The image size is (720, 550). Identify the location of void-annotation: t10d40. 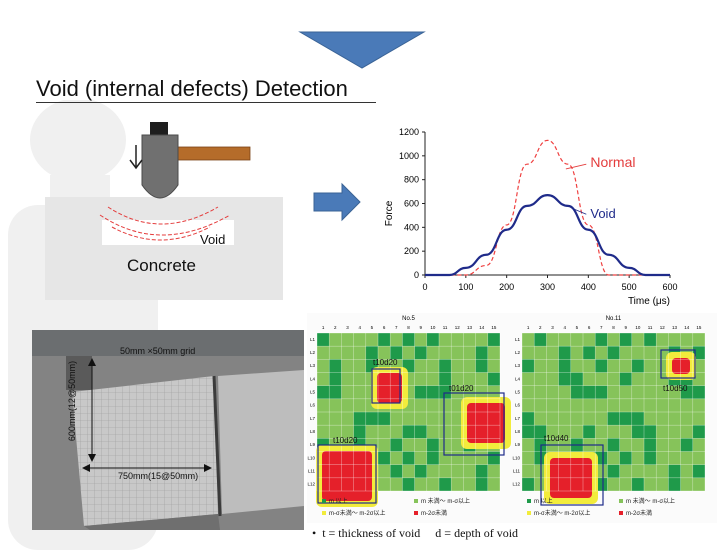
(556, 438).